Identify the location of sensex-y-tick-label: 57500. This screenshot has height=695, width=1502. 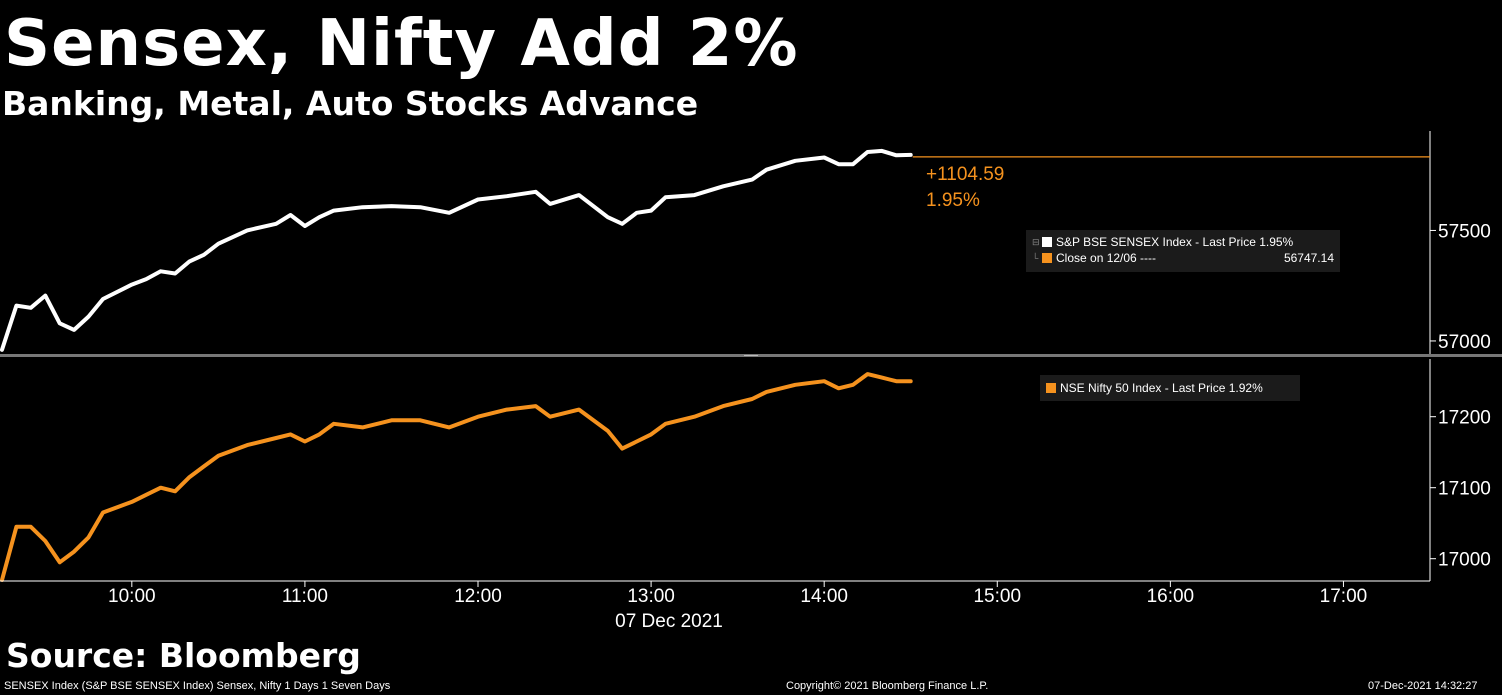
(1464, 231).